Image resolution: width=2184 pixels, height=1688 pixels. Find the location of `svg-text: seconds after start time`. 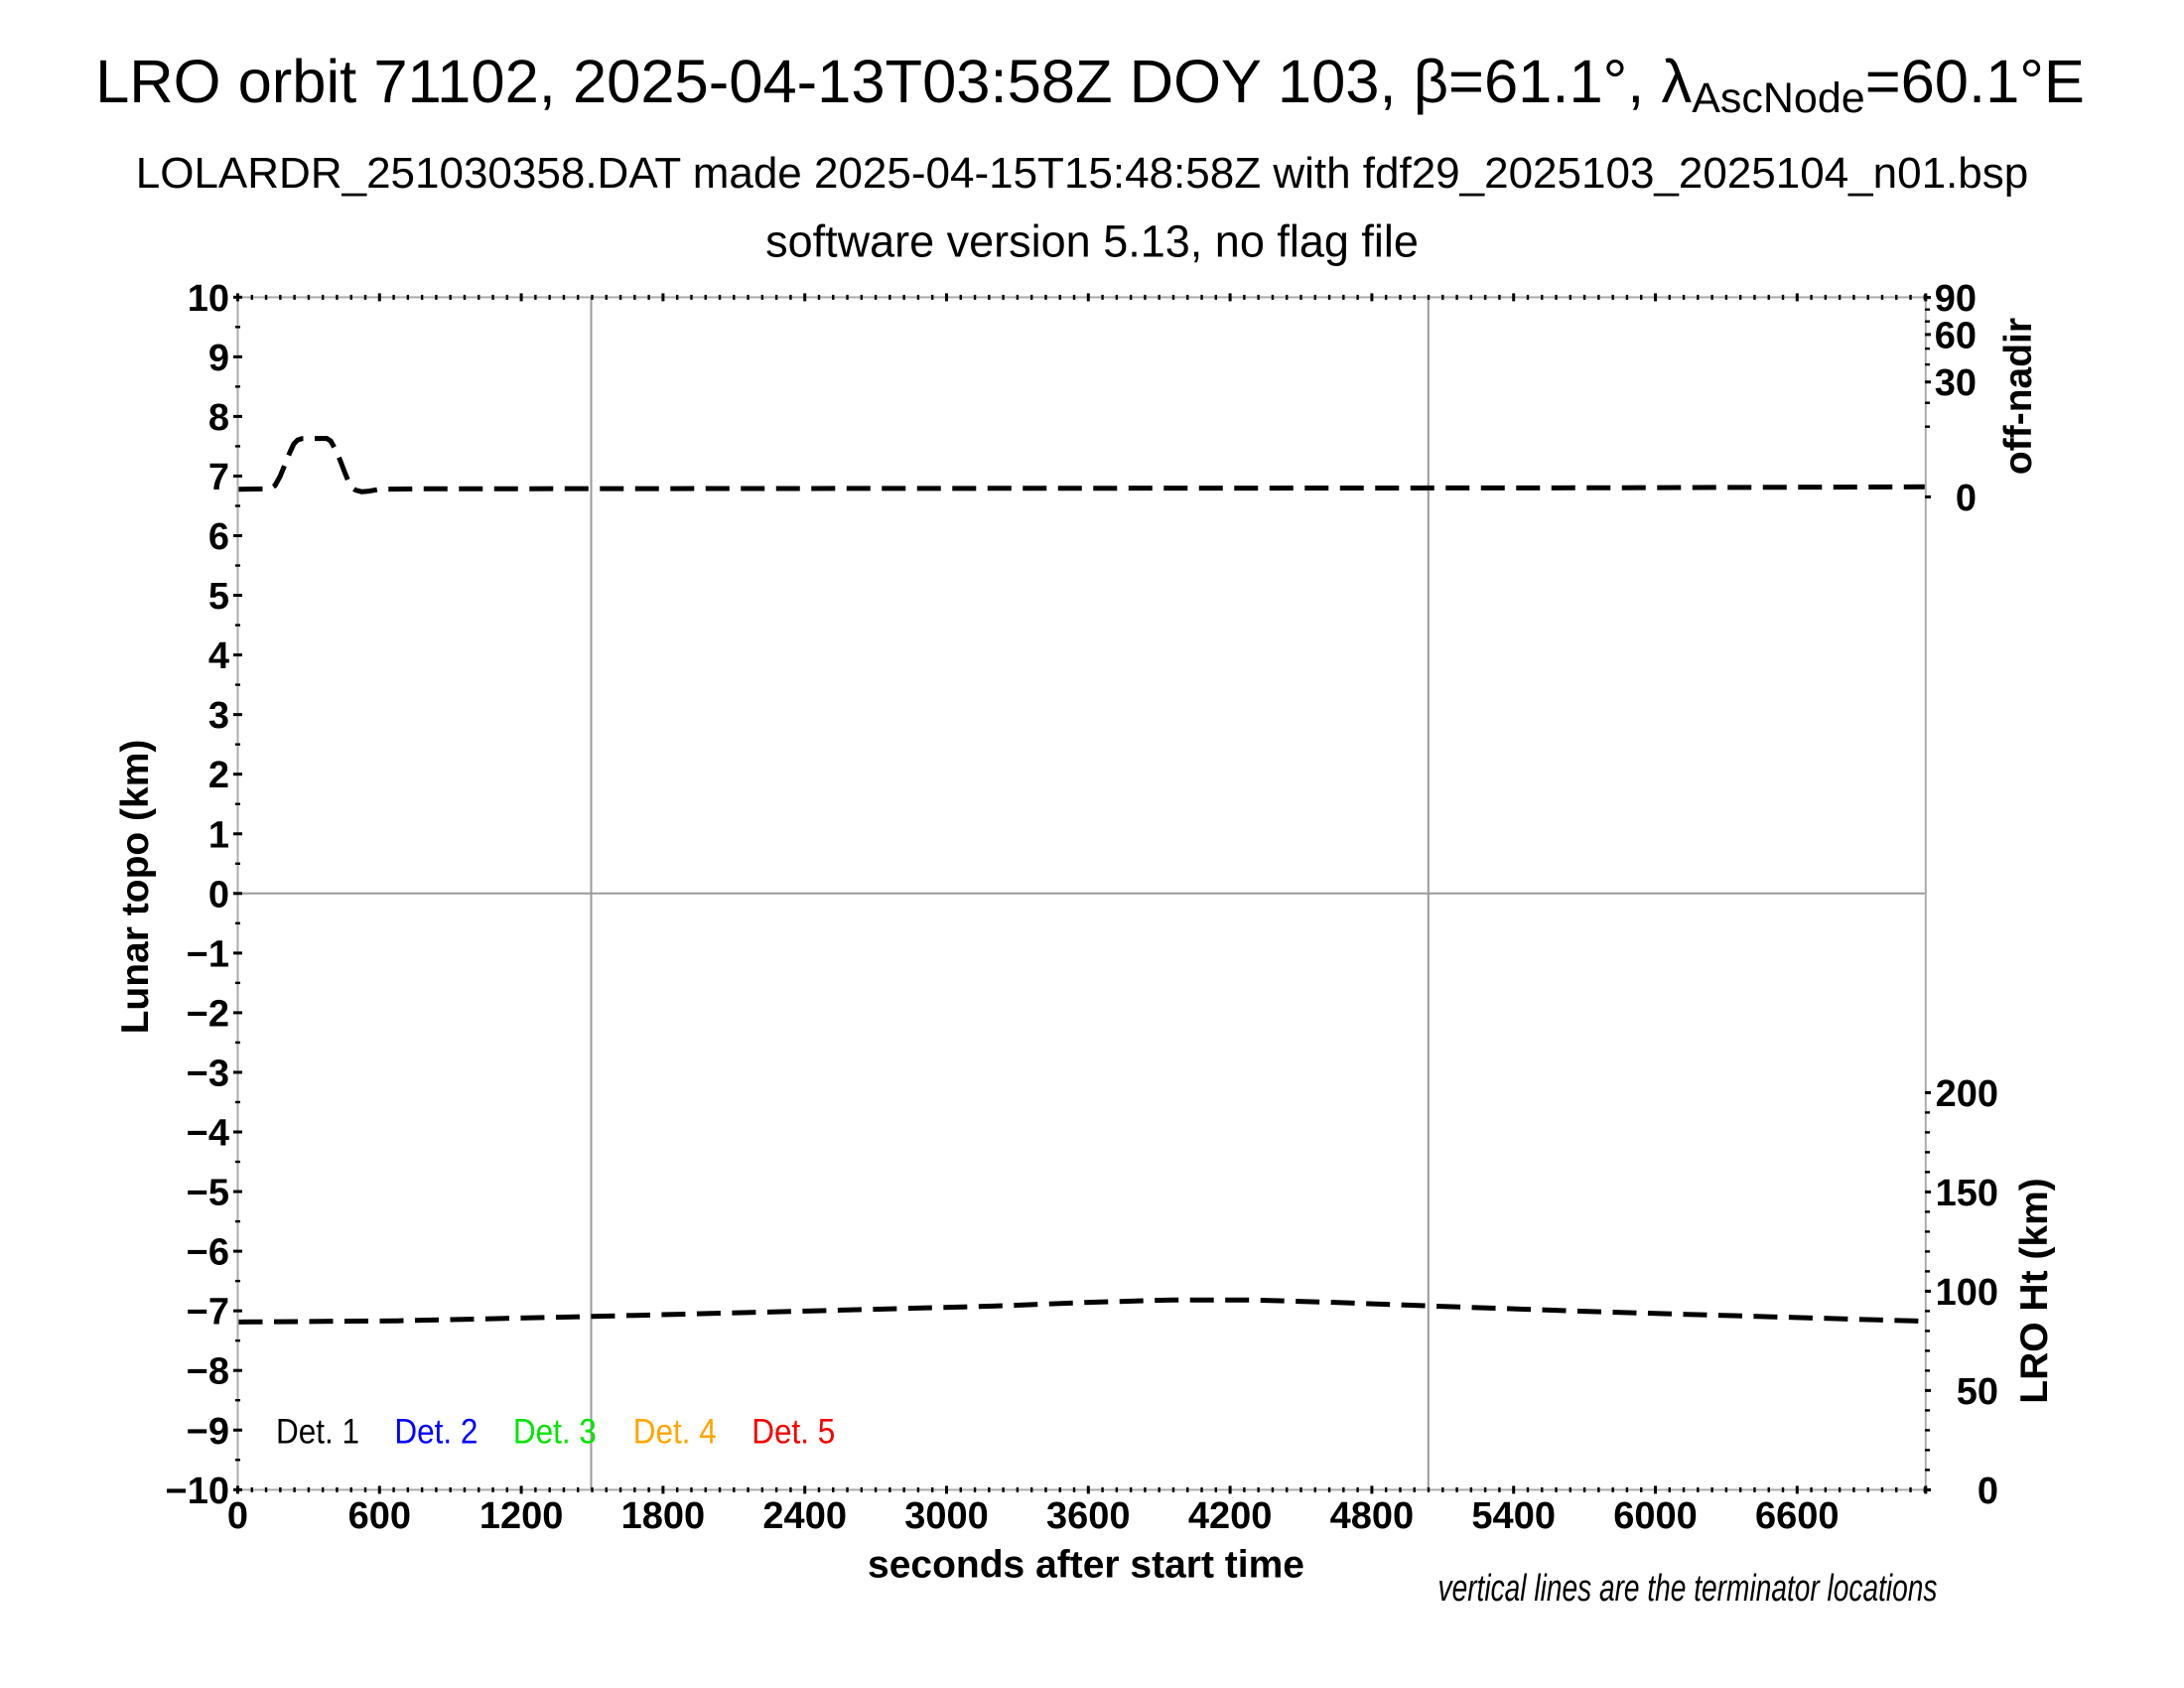

svg-text: seconds after start time is located at coordinates (1086, 1565).